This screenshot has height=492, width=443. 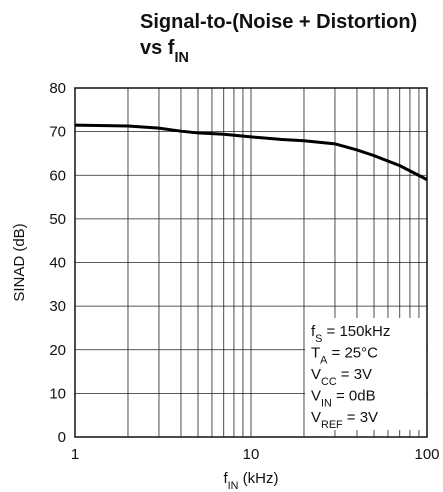 What do you see at coordinates (313, 331) in the screenshot?
I see `annotation-part: f` at bounding box center [313, 331].